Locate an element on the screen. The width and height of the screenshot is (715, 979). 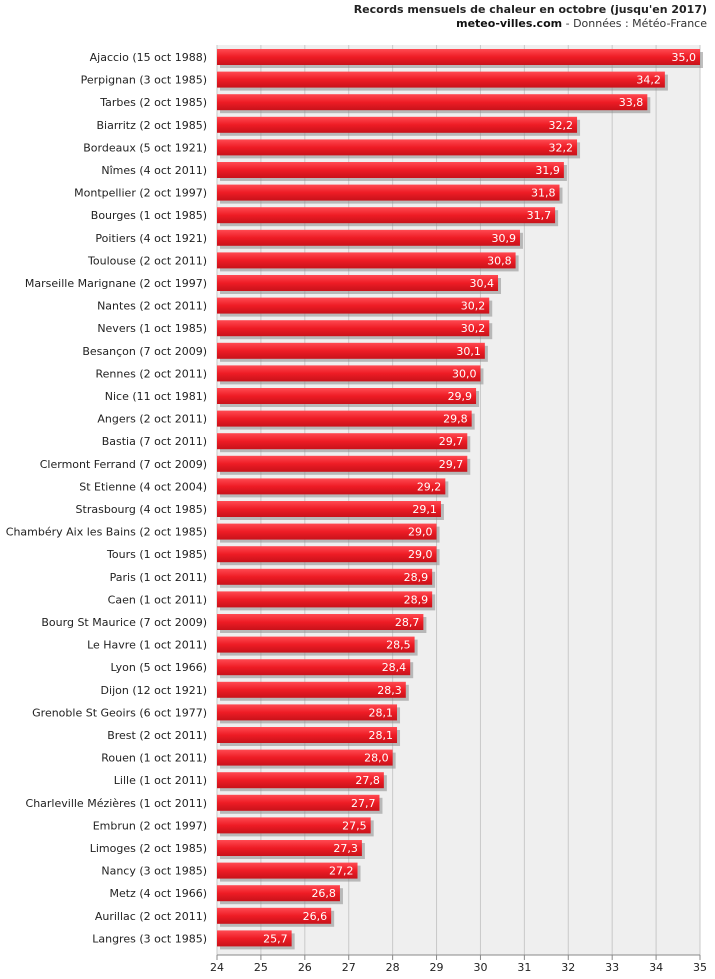
value-label: 30,1 is located at coordinates (468, 351).